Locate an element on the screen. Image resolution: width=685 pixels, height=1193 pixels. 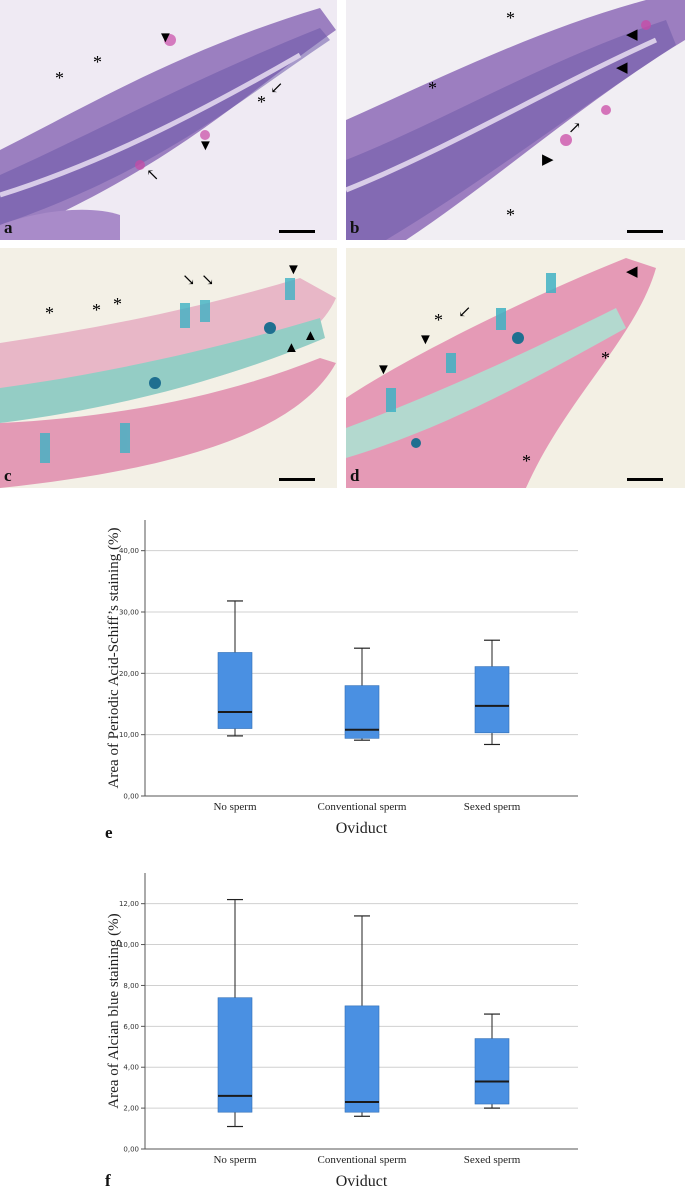
micrograph-panel-d: d * * * ◀ ▼ ▼ ↙ is located at coordinates (515, 368).